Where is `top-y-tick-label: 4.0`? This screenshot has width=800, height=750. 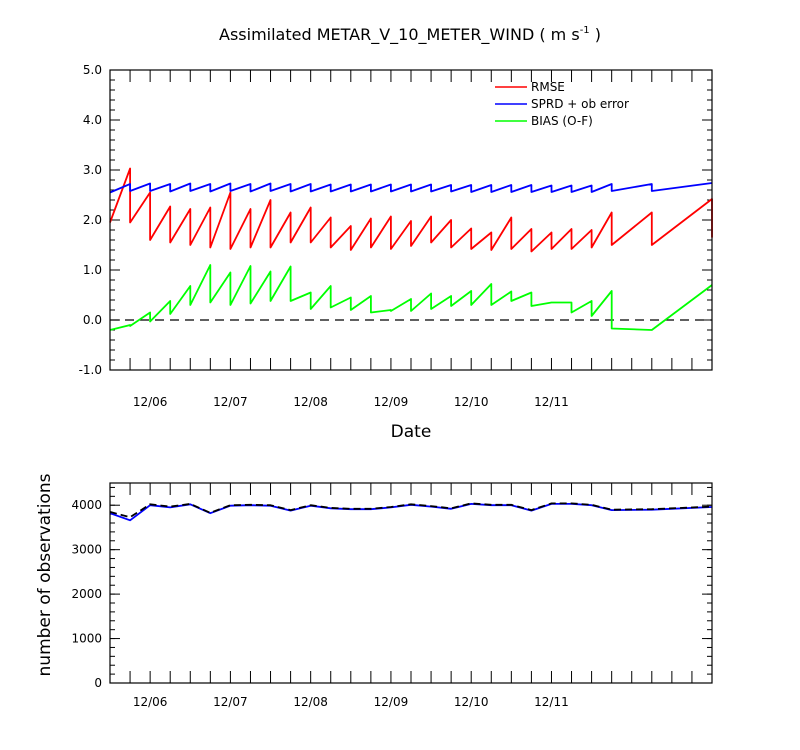
top-y-tick-label: 4.0 is located at coordinates (92, 120).